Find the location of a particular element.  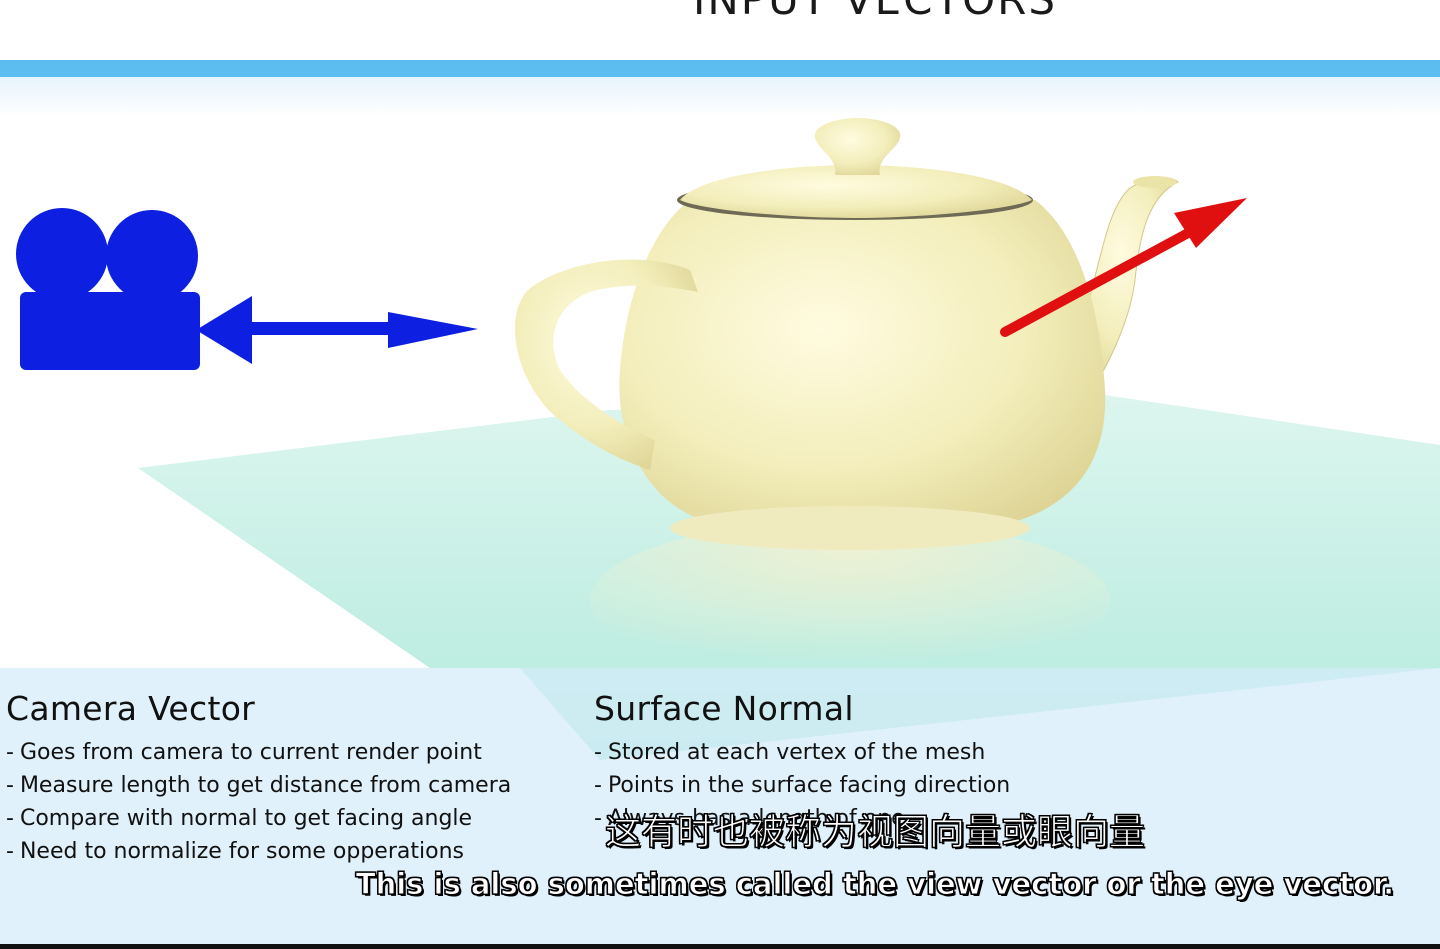

list-item: - Always has a length of one is located at coordinates (749, 818).